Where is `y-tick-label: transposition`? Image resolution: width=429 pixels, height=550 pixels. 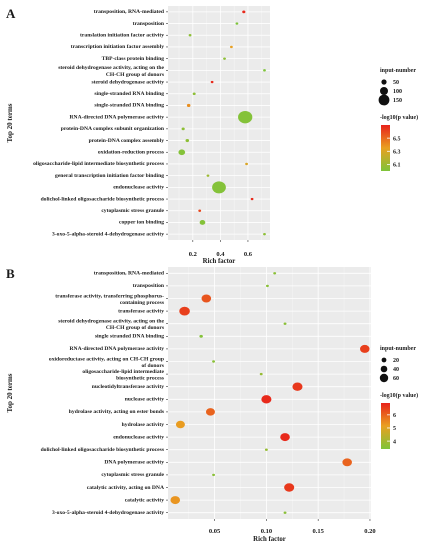
y-tick-label: transposition is located at coordinates (149, 24).